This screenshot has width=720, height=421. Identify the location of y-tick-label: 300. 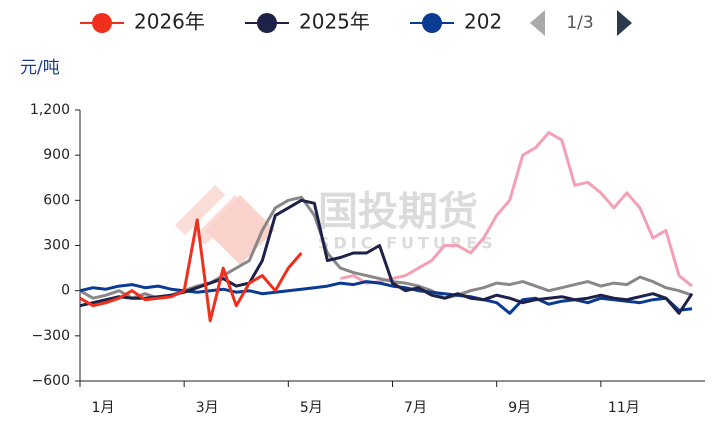
(56, 246).